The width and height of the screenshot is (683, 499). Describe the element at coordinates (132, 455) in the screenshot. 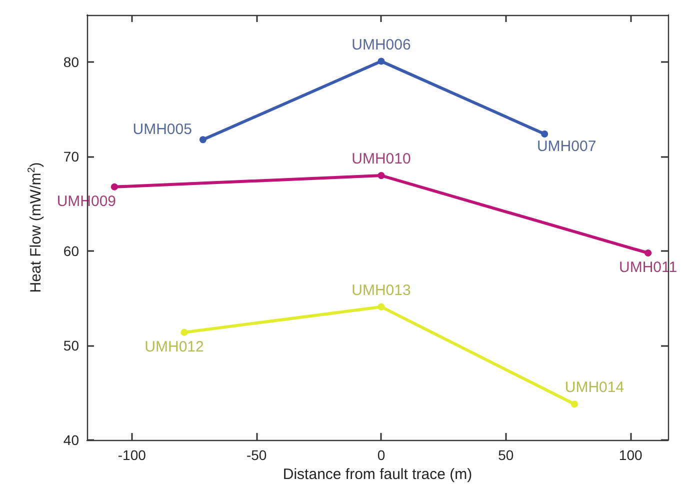

I see `x-tick-label: -100` at that location.